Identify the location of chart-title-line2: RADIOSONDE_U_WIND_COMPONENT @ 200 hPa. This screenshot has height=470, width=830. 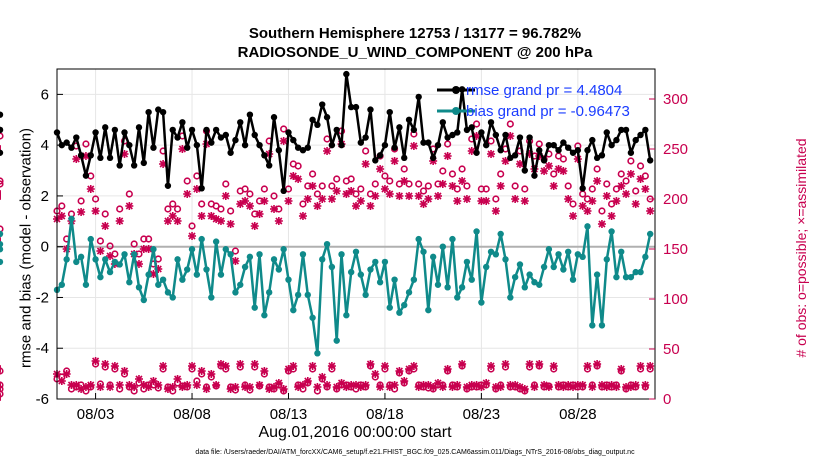
(415, 52).